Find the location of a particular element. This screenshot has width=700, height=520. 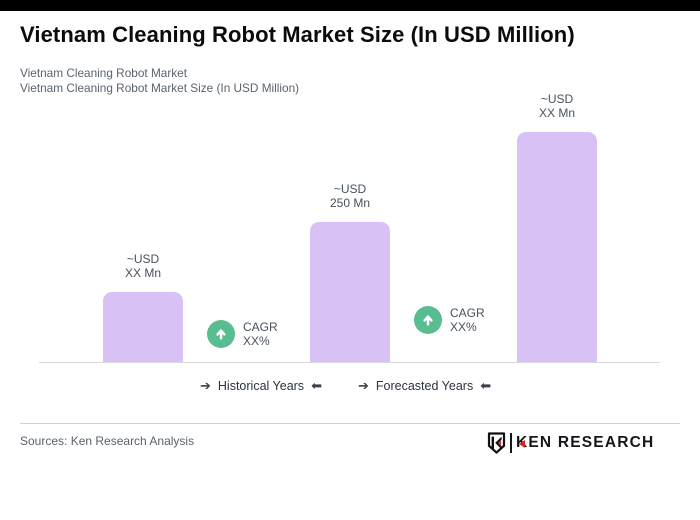

bar-group-historical: ~USD XX Mn is located at coordinates (143, 307).